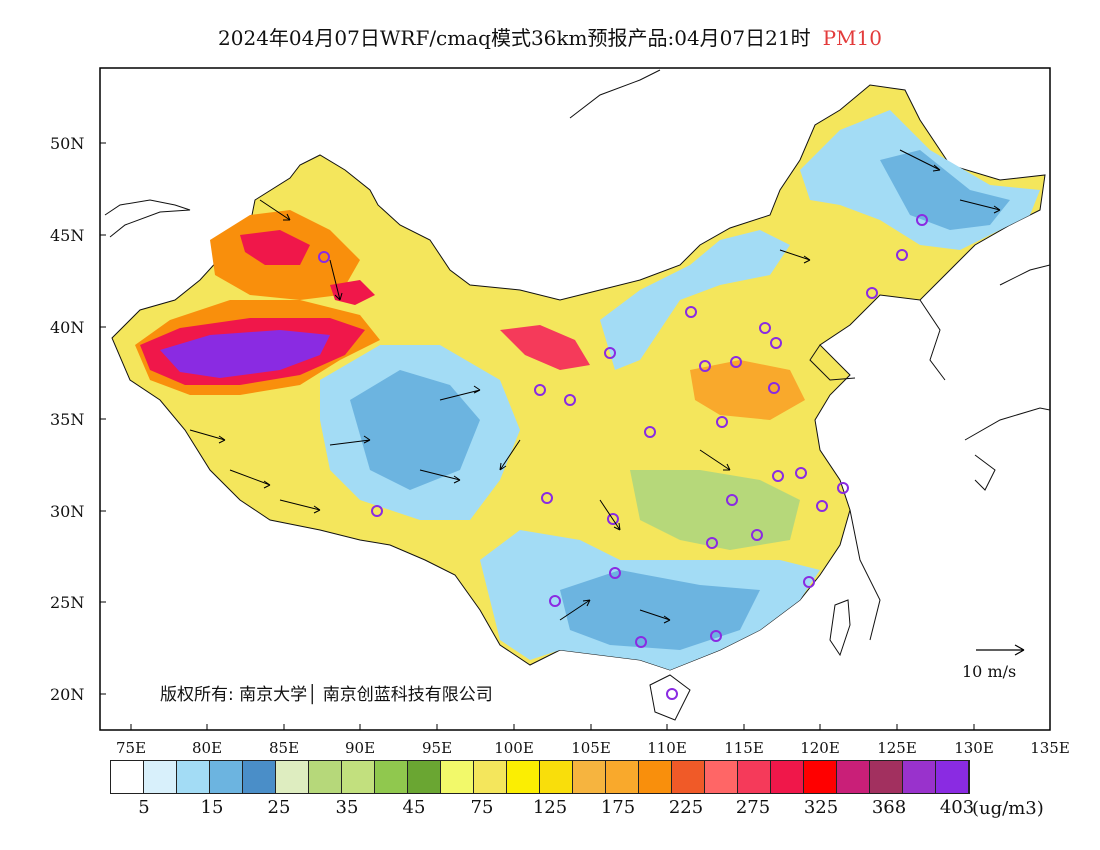 The height and width of the screenshot is (850, 1100). What do you see at coordinates (67, 694) in the screenshot?
I see `lat-label: 20N` at bounding box center [67, 694].